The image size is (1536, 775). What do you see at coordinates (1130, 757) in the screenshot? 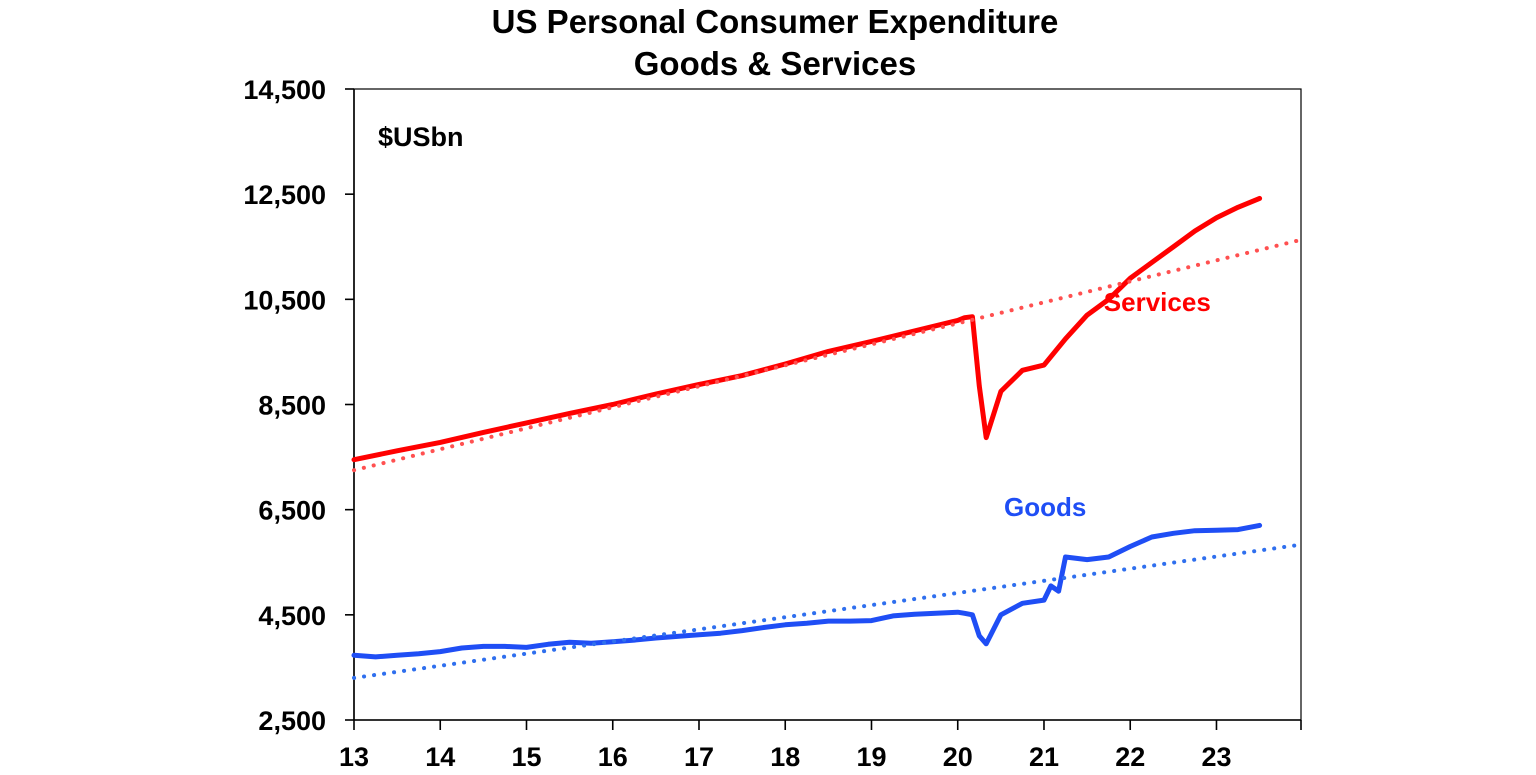
I see `x-tick-label: 22` at bounding box center [1130, 757].